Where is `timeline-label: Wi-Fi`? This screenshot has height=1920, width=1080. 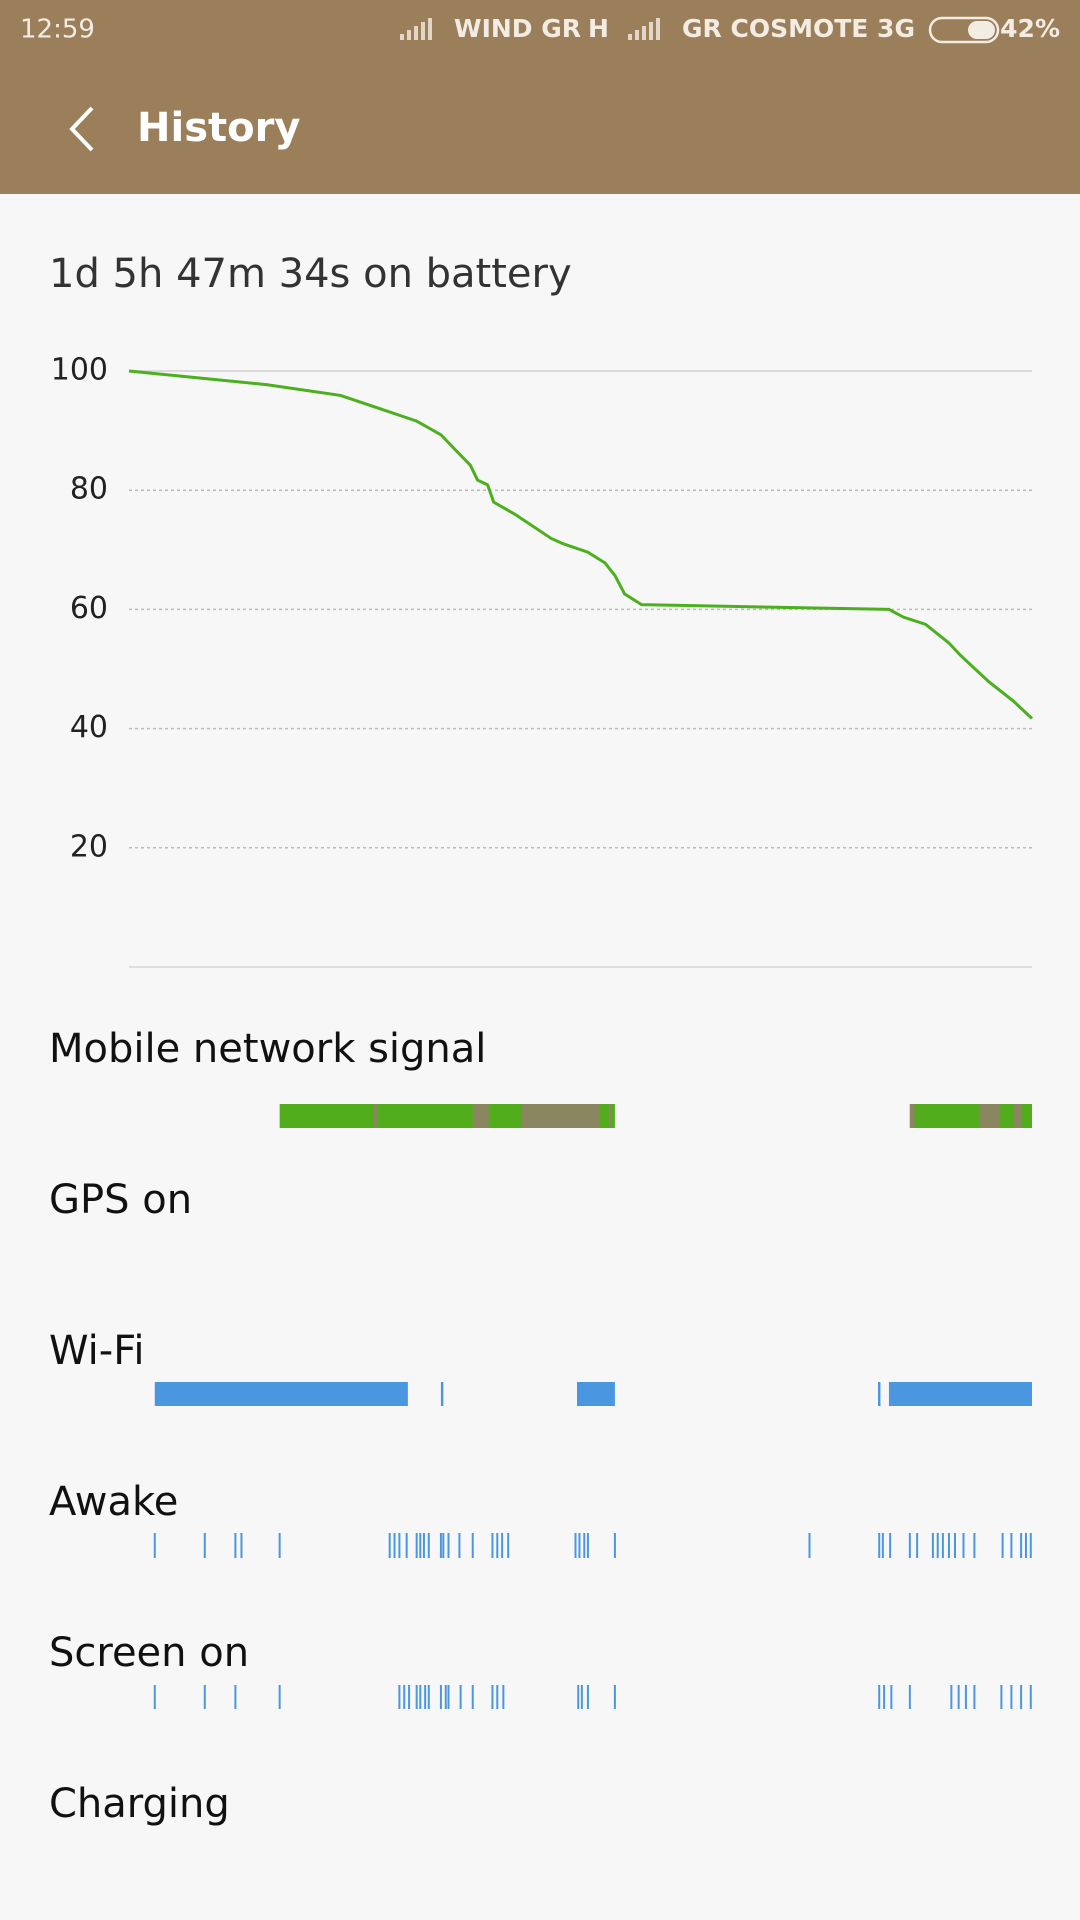
timeline-label: Wi-Fi is located at coordinates (96, 1351).